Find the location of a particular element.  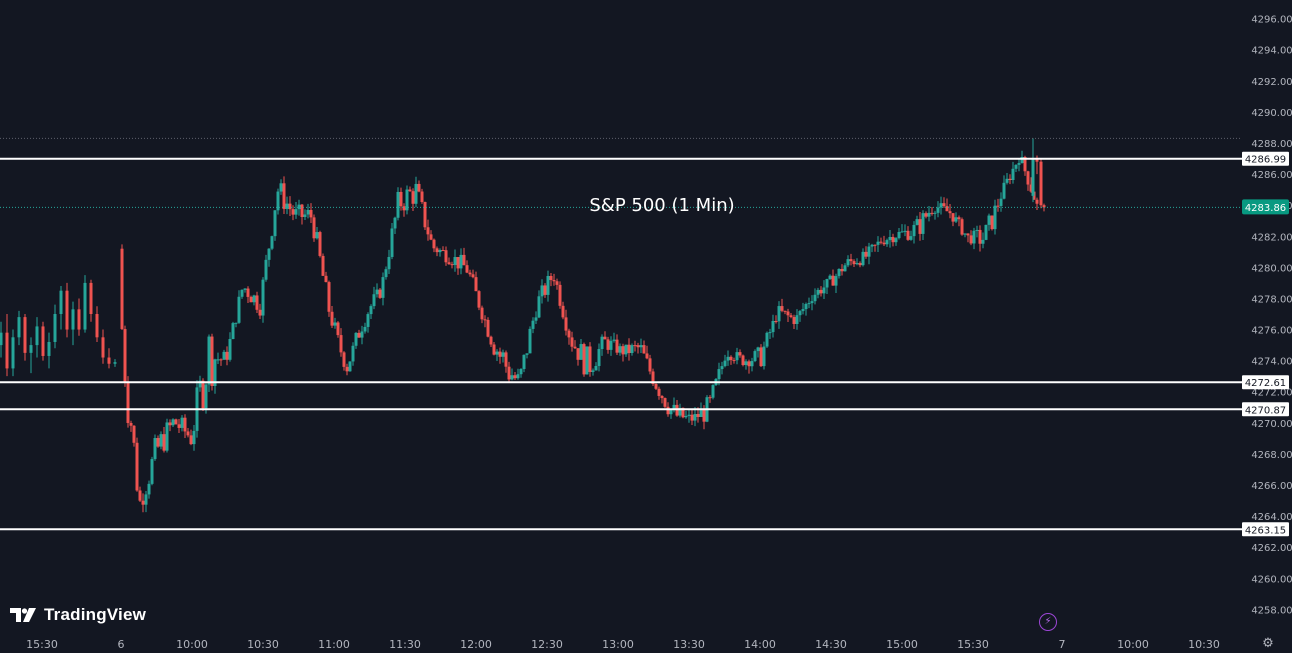

y-tick-label: 4290.00 is located at coordinates (1271, 113).